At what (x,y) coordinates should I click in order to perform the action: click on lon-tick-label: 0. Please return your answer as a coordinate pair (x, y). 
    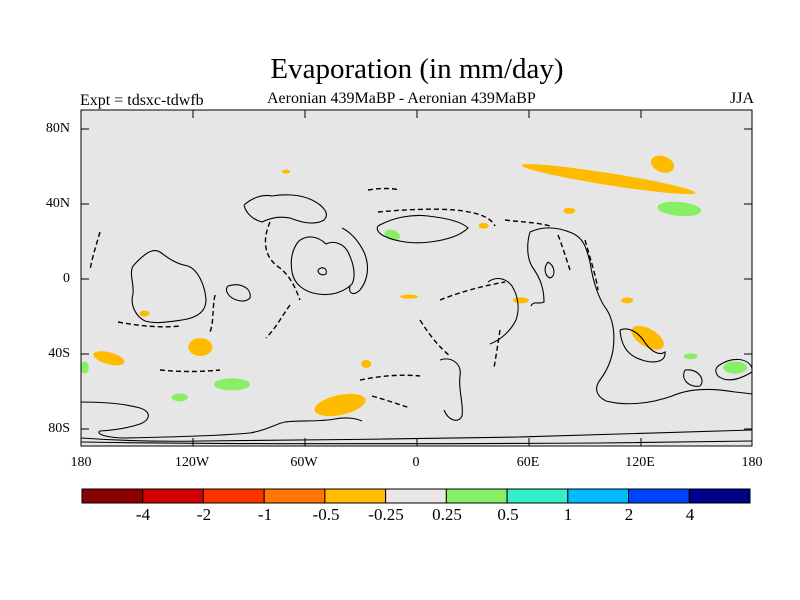
    Looking at the image, I should click on (416, 462).